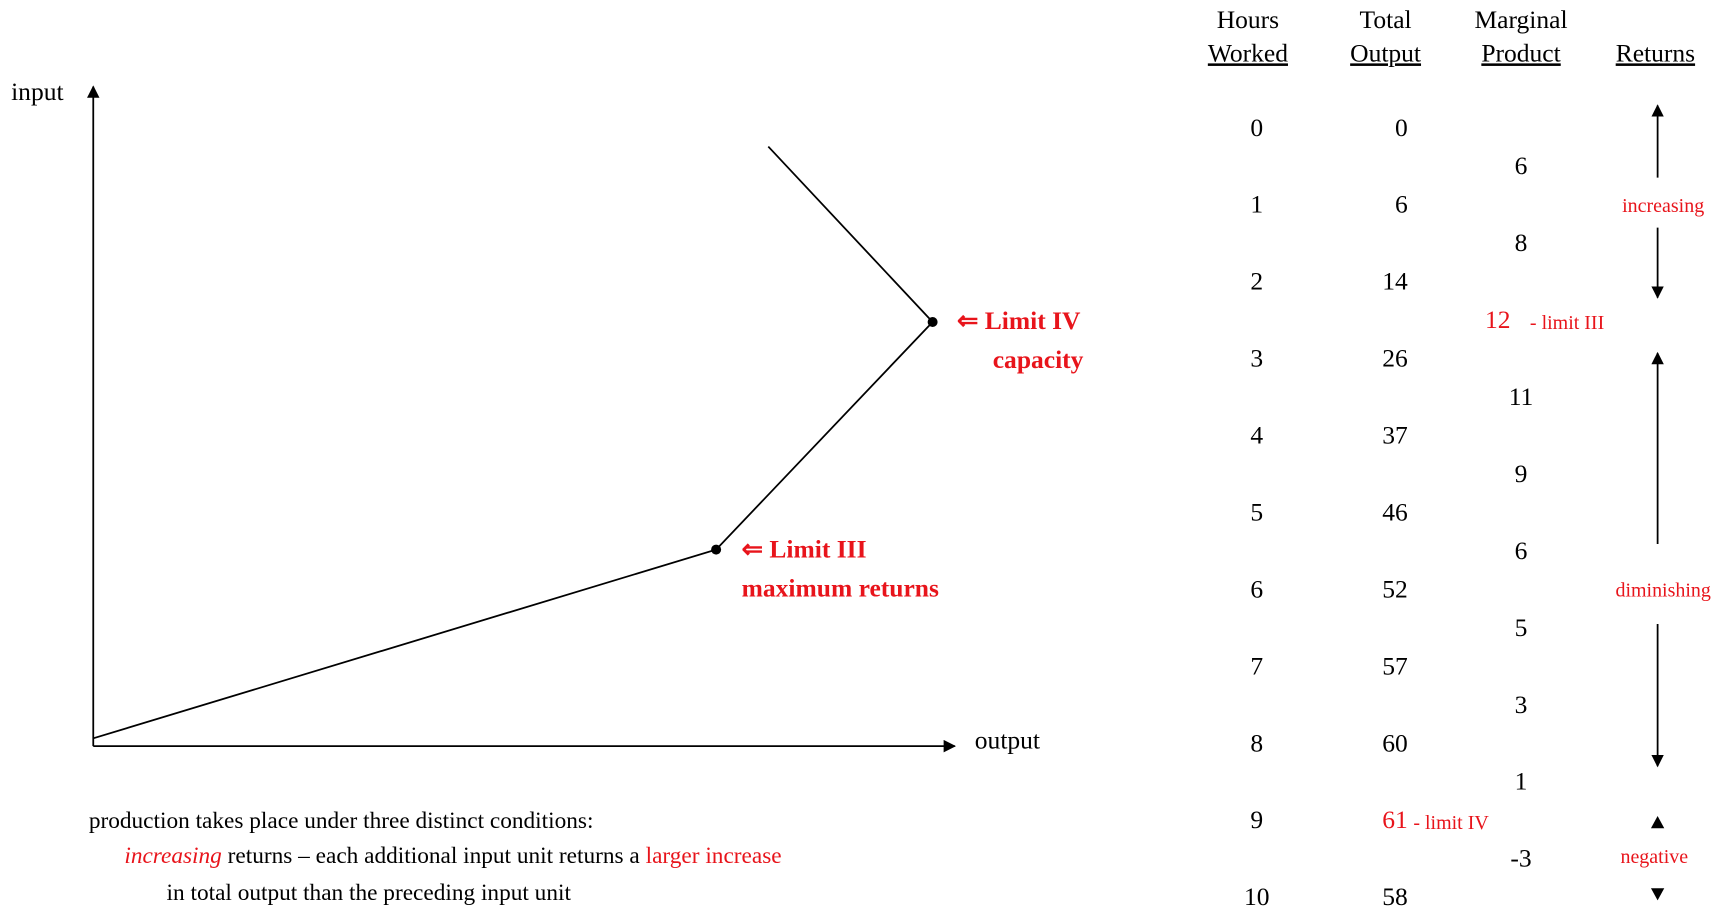  What do you see at coordinates (1520, 858) in the screenshot?
I see `marginal-cell: -3` at bounding box center [1520, 858].